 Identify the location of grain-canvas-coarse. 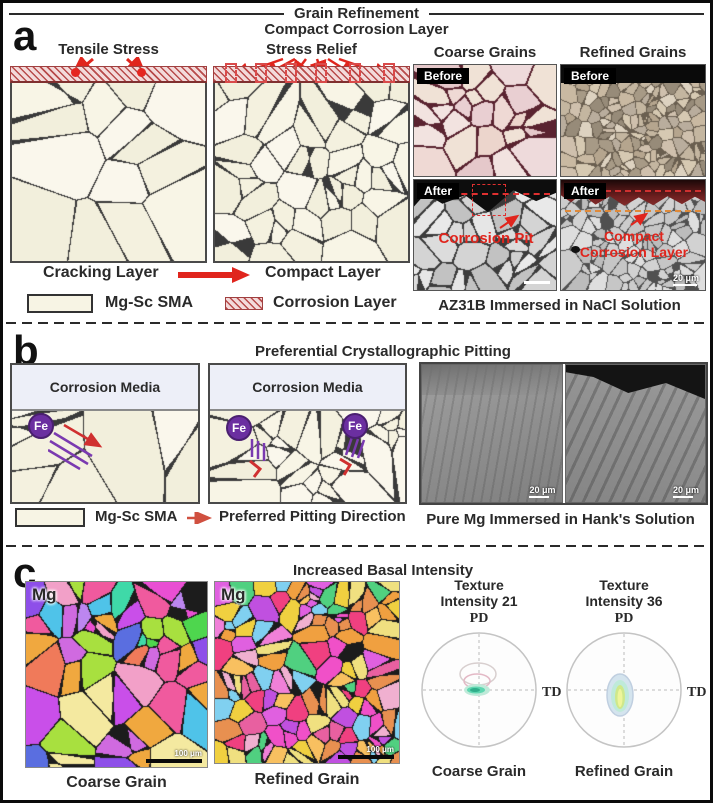
(108, 170).